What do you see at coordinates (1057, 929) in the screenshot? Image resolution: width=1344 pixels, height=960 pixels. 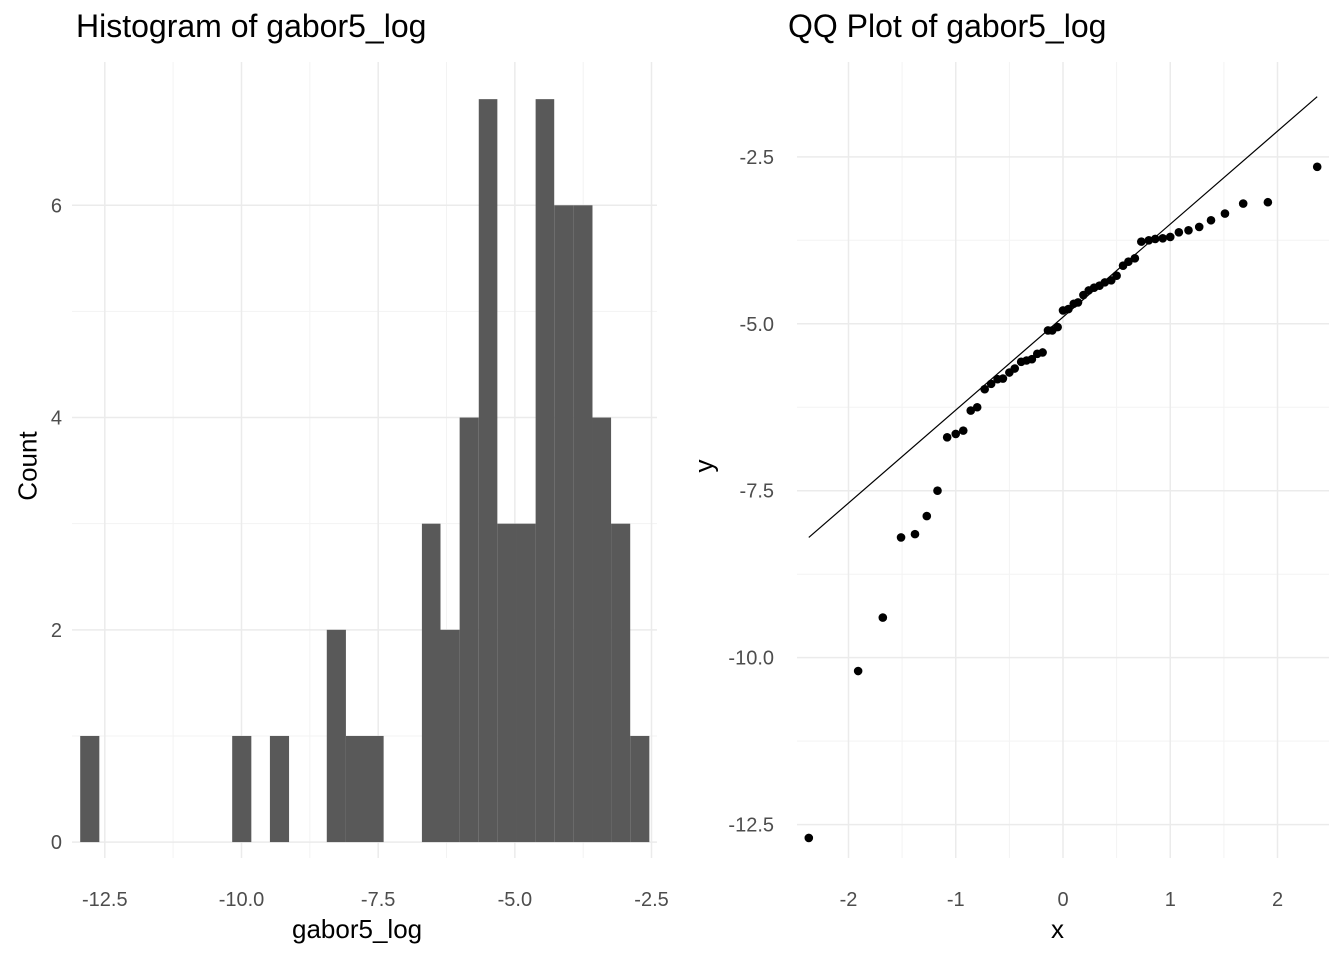 I see `qq-x-axis-title: x` at bounding box center [1057, 929].